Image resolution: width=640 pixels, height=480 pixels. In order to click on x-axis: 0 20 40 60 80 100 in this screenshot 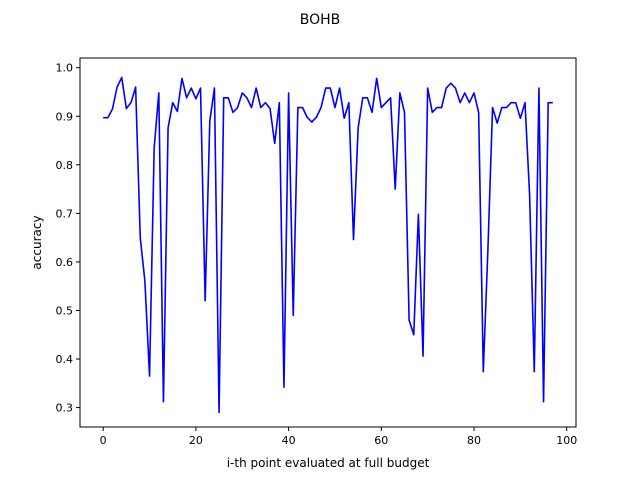, I will do `click(338, 437)`.